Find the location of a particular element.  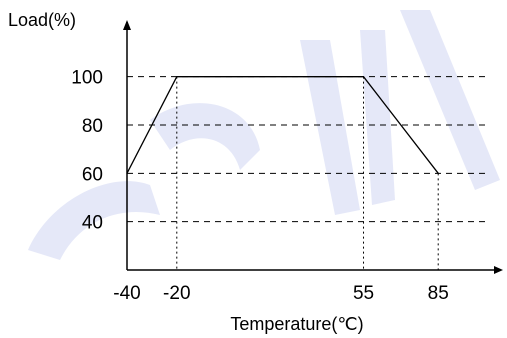

x-tick-label-55: 55 is located at coordinates (363, 293).